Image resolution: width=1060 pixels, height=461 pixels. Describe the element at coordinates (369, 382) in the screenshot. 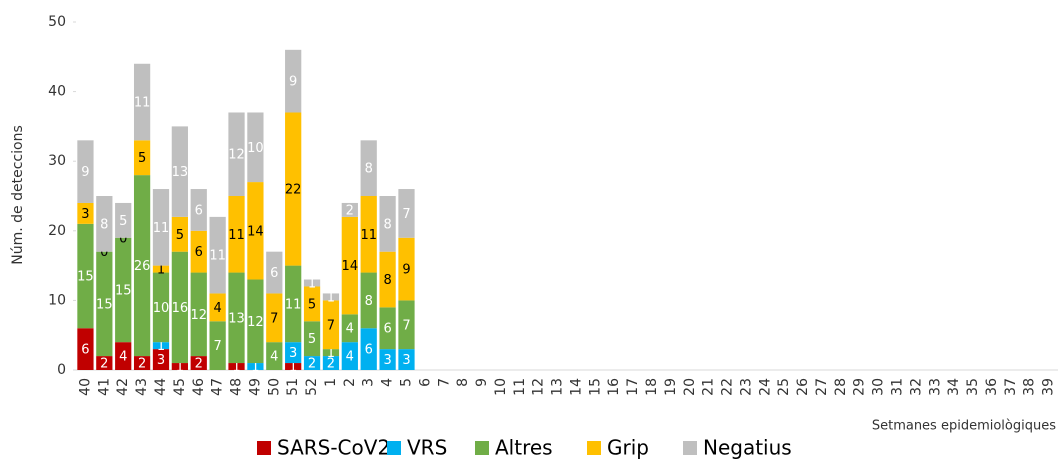

I see `x-tick-label: 3` at that location.